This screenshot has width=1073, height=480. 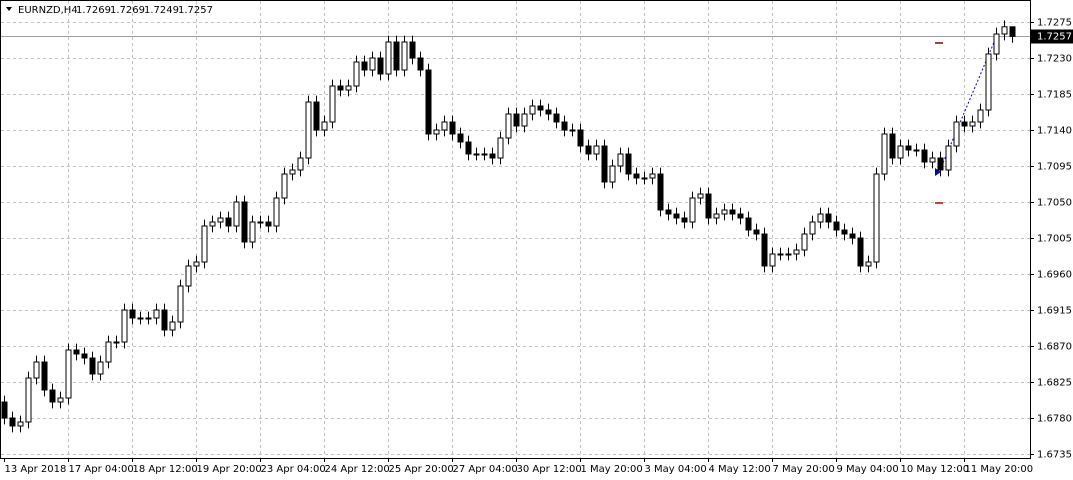 I want to click on y-tick-label: 1.7230, so click(x=1054, y=59).